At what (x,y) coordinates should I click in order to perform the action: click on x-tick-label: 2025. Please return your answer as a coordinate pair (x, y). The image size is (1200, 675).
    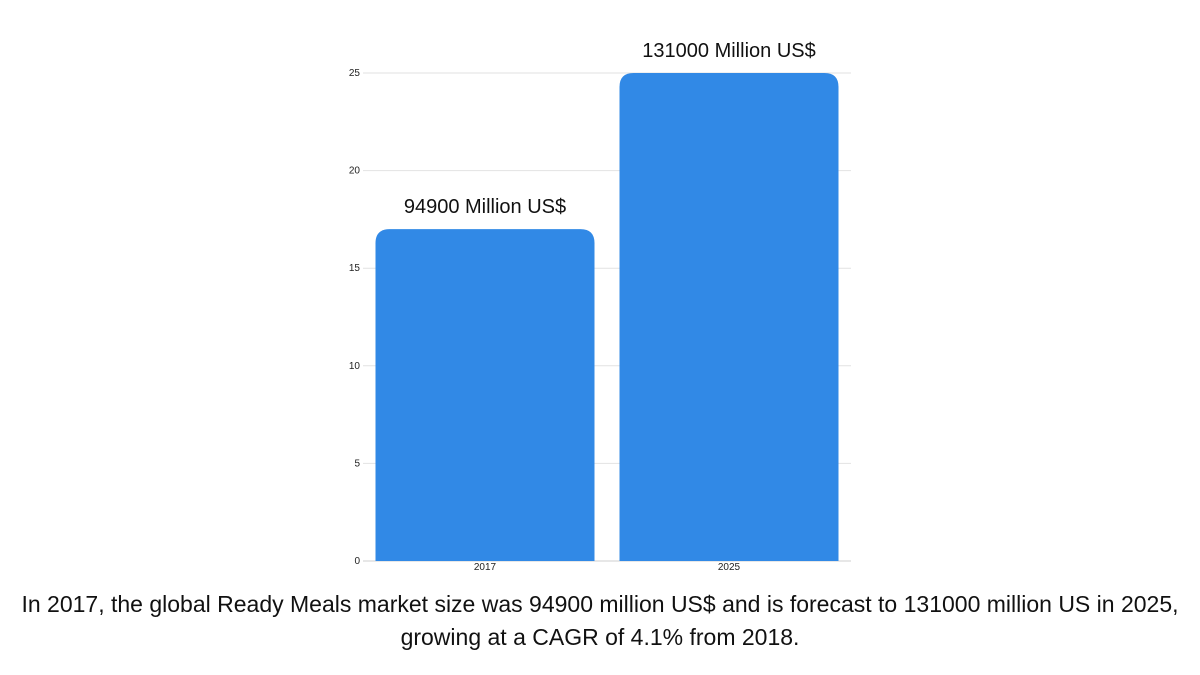
    Looking at the image, I should click on (729, 567).